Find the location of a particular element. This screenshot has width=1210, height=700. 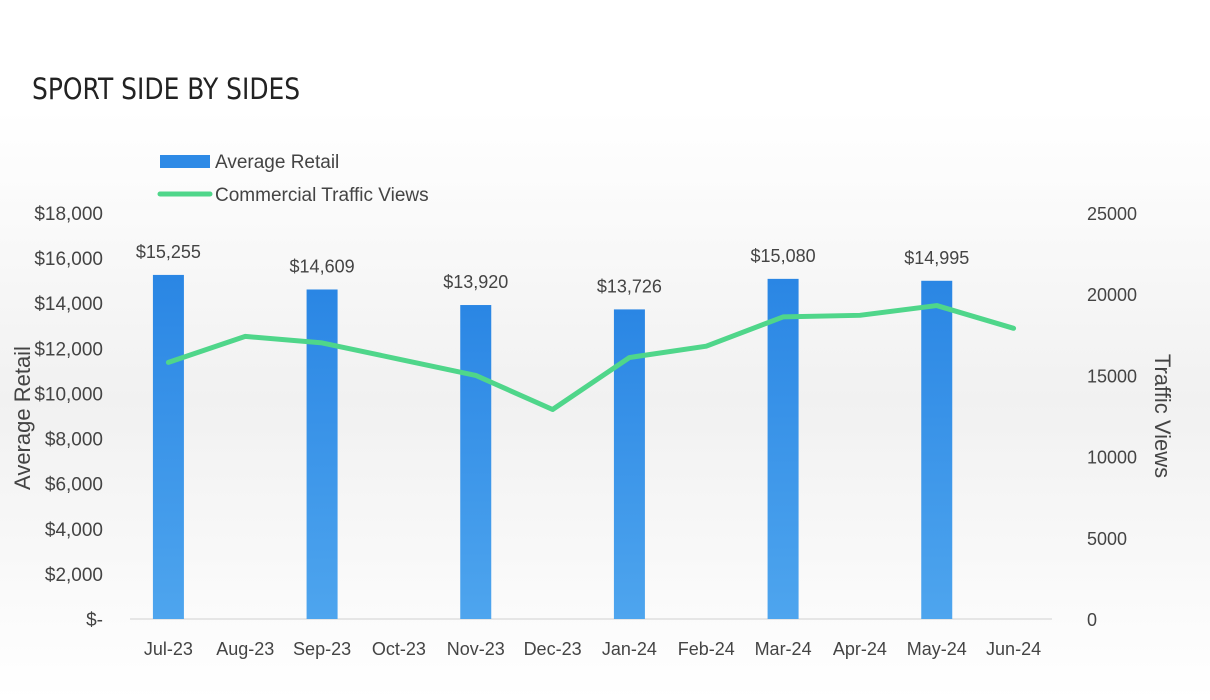

y-tick-label: $10,000 is located at coordinates (68, 394).